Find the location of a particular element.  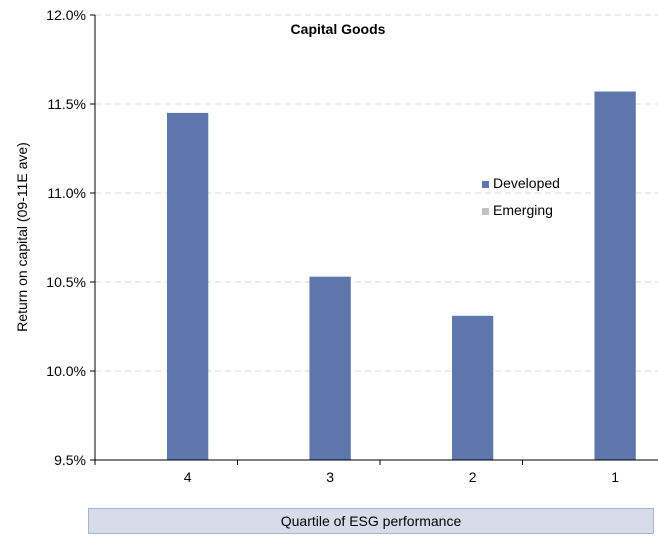

legend-label-emerging: Emerging is located at coordinates (523, 210).